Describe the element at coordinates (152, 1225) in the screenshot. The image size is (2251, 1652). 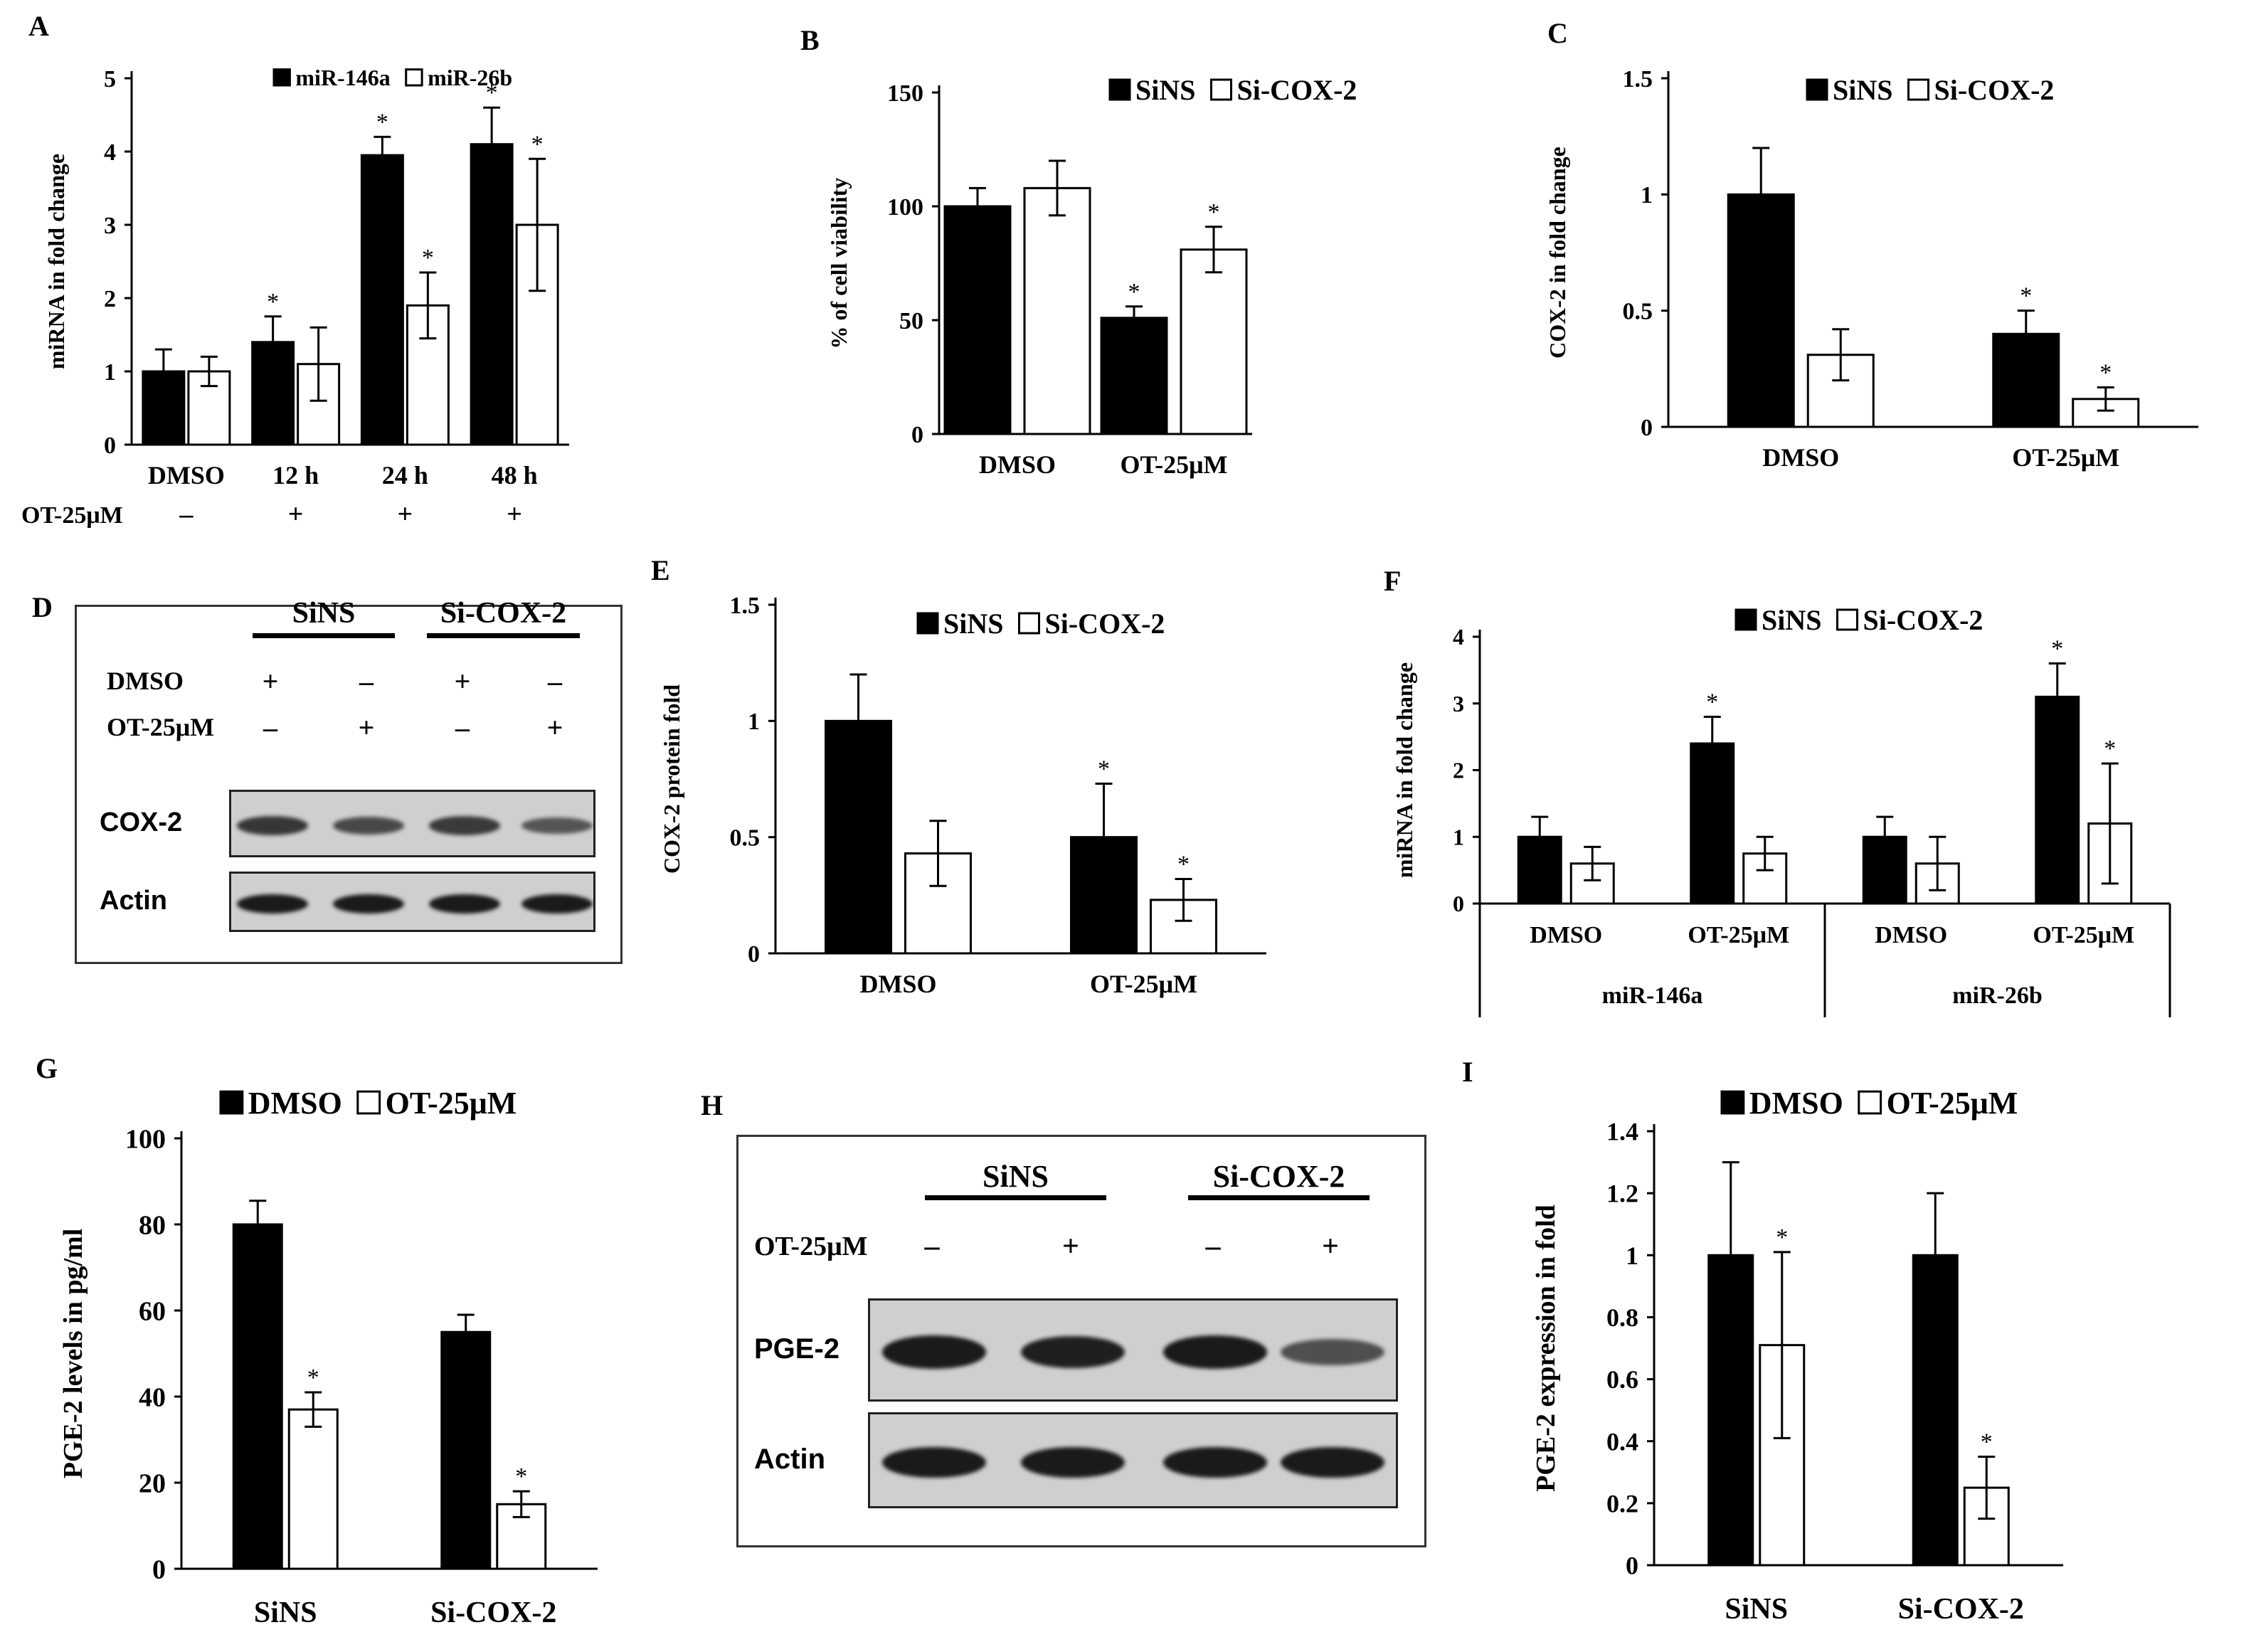
I see `y-tick-label: 80` at that location.